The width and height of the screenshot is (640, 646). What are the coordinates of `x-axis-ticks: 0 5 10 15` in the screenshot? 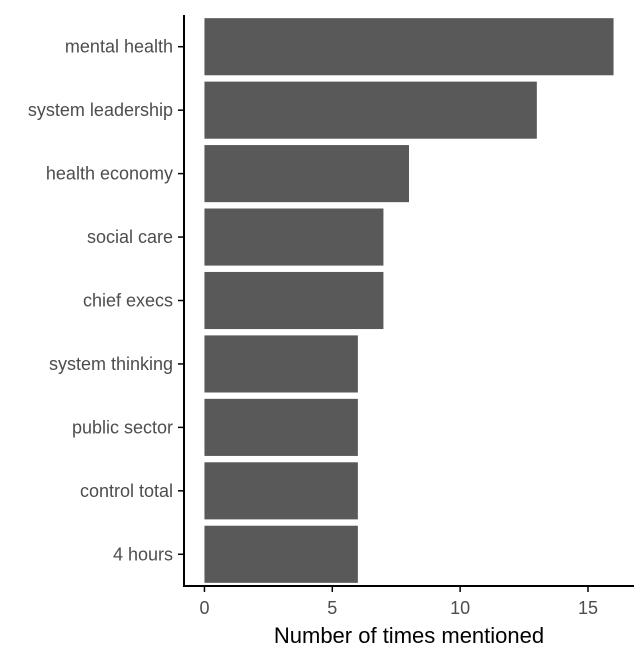 It's located at (398, 602).